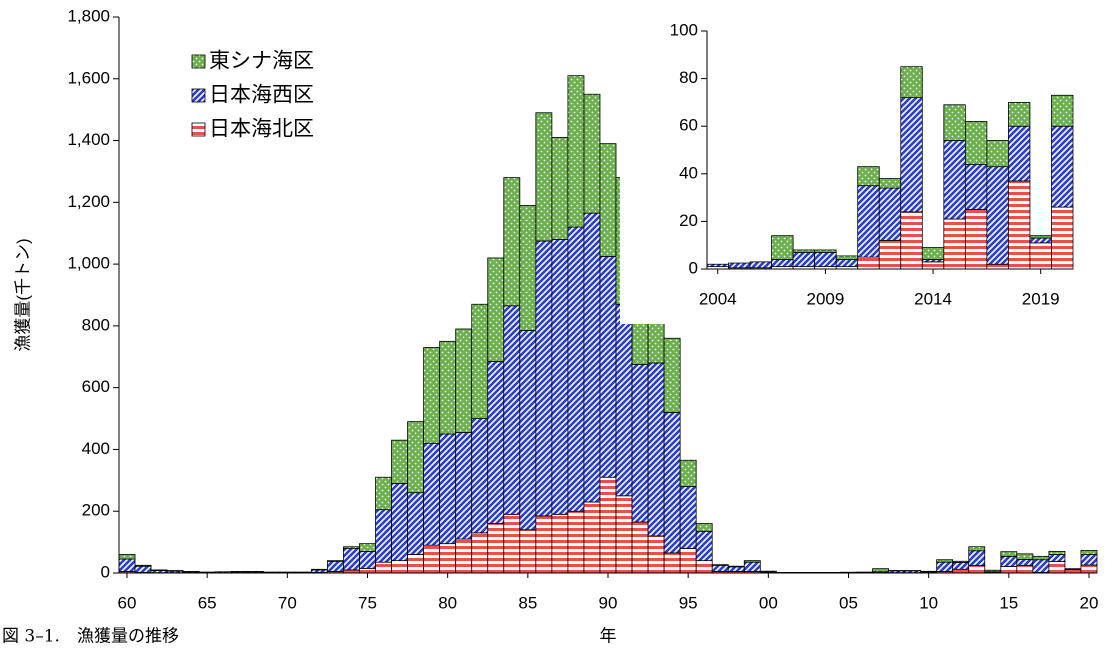 The image size is (1105, 662). I want to click on y-tick-label: 60, so click(688, 125).